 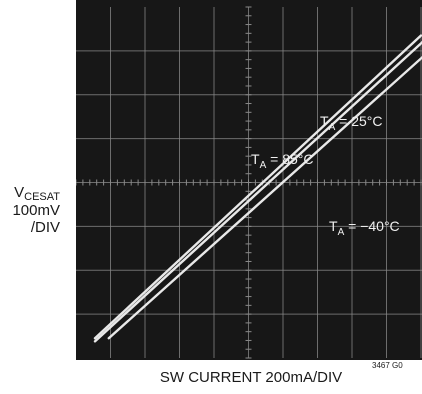 I want to click on y-axis-label-unit: /DIV, so click(x=45, y=227).